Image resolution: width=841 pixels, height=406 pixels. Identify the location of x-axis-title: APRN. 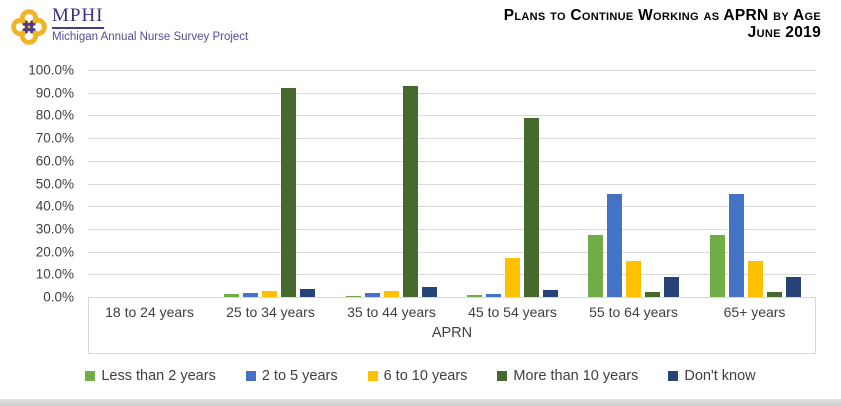
(452, 333).